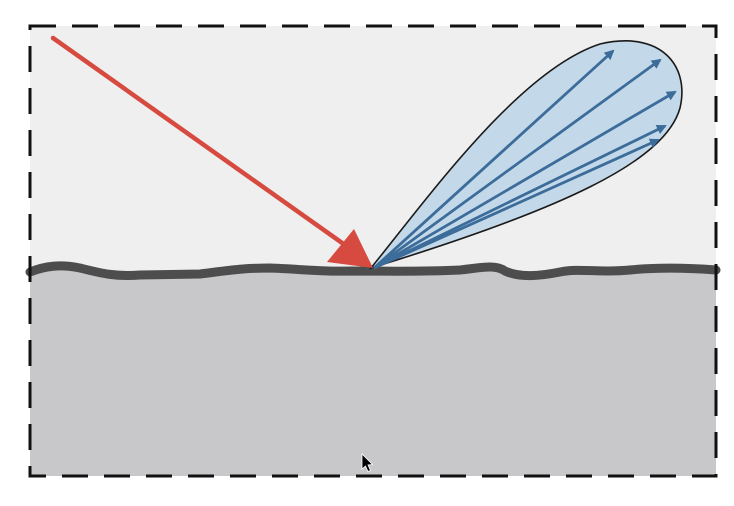 This screenshot has width=734, height=506. Describe the element at coordinates (373, 271) in the screenshot. I see `rough-surface-line` at that location.